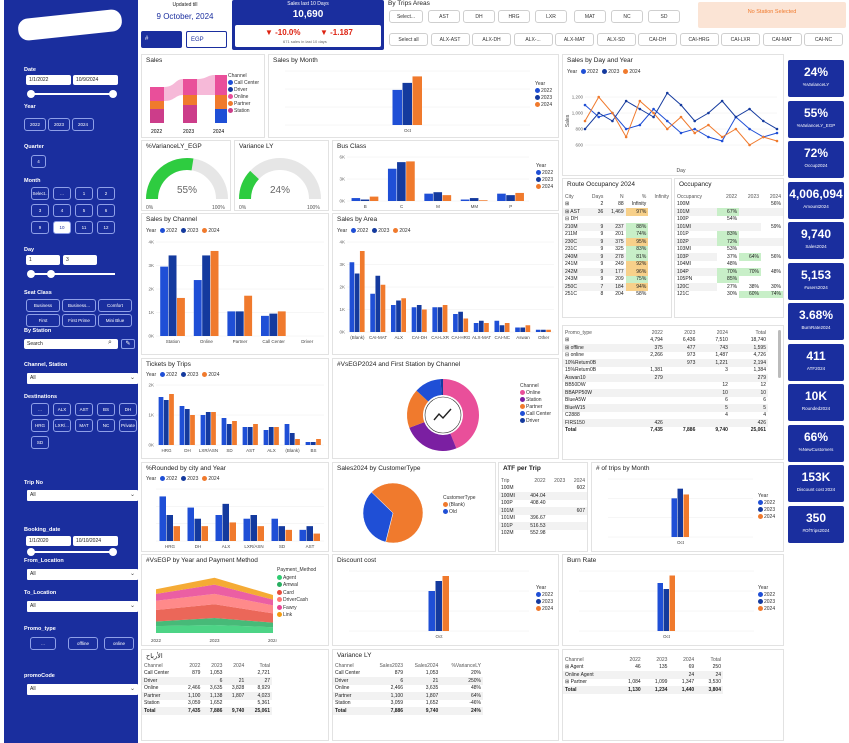 This screenshot has width=849, height=743. Describe the element at coordinates (79, 320) in the screenshot. I see `seat-first-prime-button: First Prime` at that location.